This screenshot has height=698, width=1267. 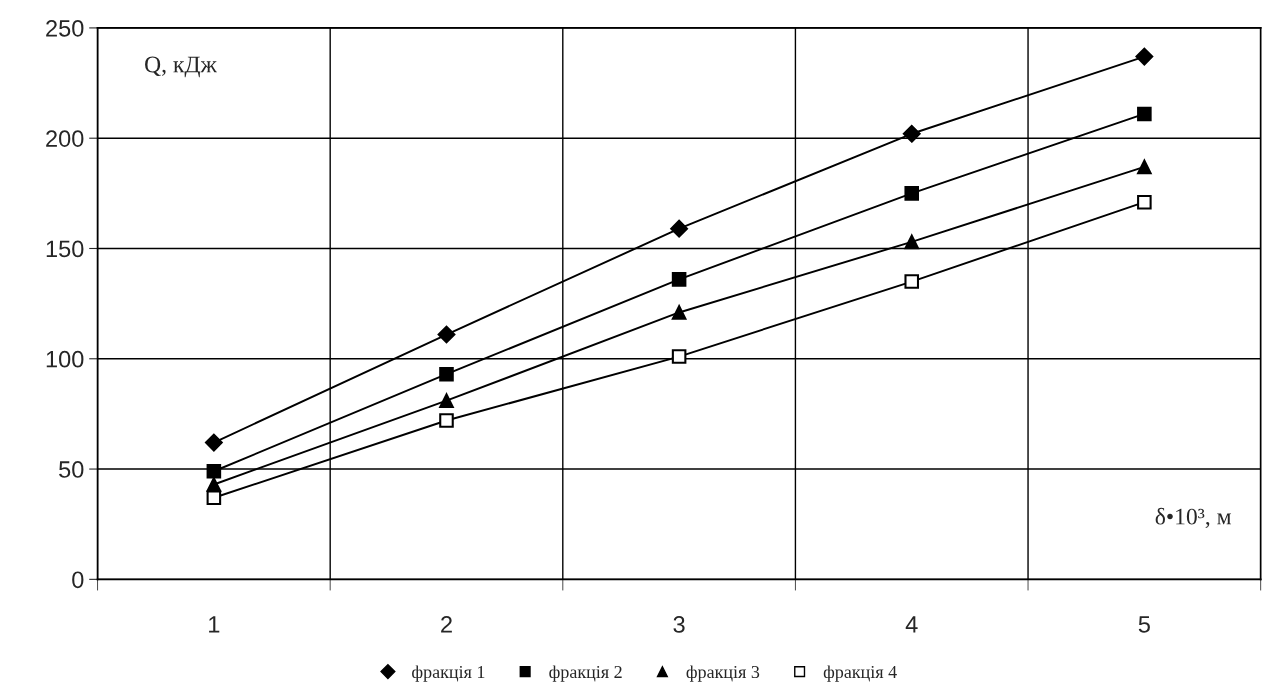 What do you see at coordinates (448, 673) in the screenshot?
I see `legend-label: фракція 1` at bounding box center [448, 673].